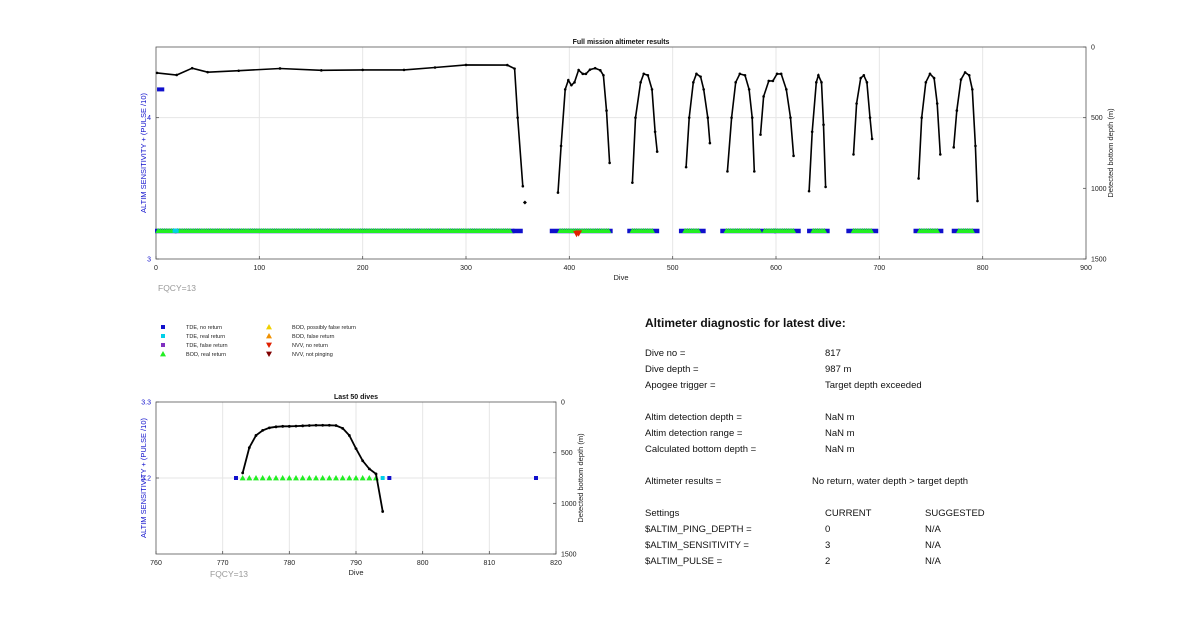  What do you see at coordinates (569, 268) in the screenshot?
I see `x-tick-label: 400` at bounding box center [569, 268].